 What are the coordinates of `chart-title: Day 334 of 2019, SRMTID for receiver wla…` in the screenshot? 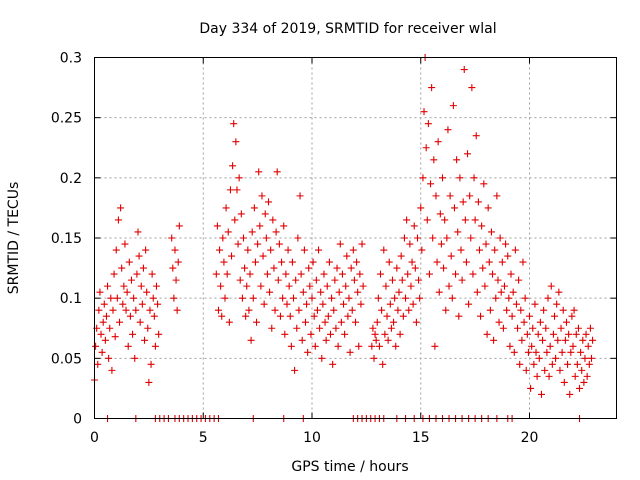 It's located at (347, 29).